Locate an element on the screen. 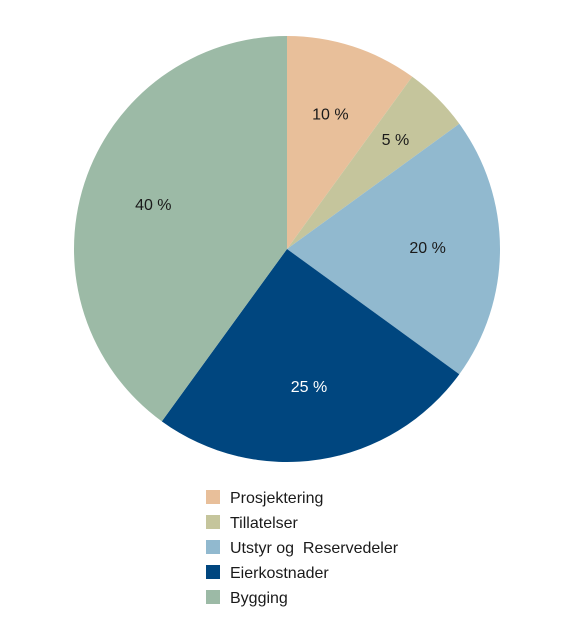 The height and width of the screenshot is (638, 575). legend-label: Prosjektering is located at coordinates (276, 498).